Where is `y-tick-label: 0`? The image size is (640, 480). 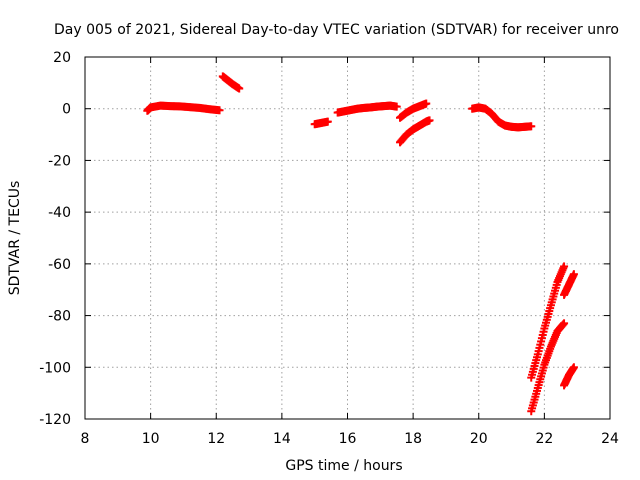 y-tick-label: 0 is located at coordinates (66, 110).